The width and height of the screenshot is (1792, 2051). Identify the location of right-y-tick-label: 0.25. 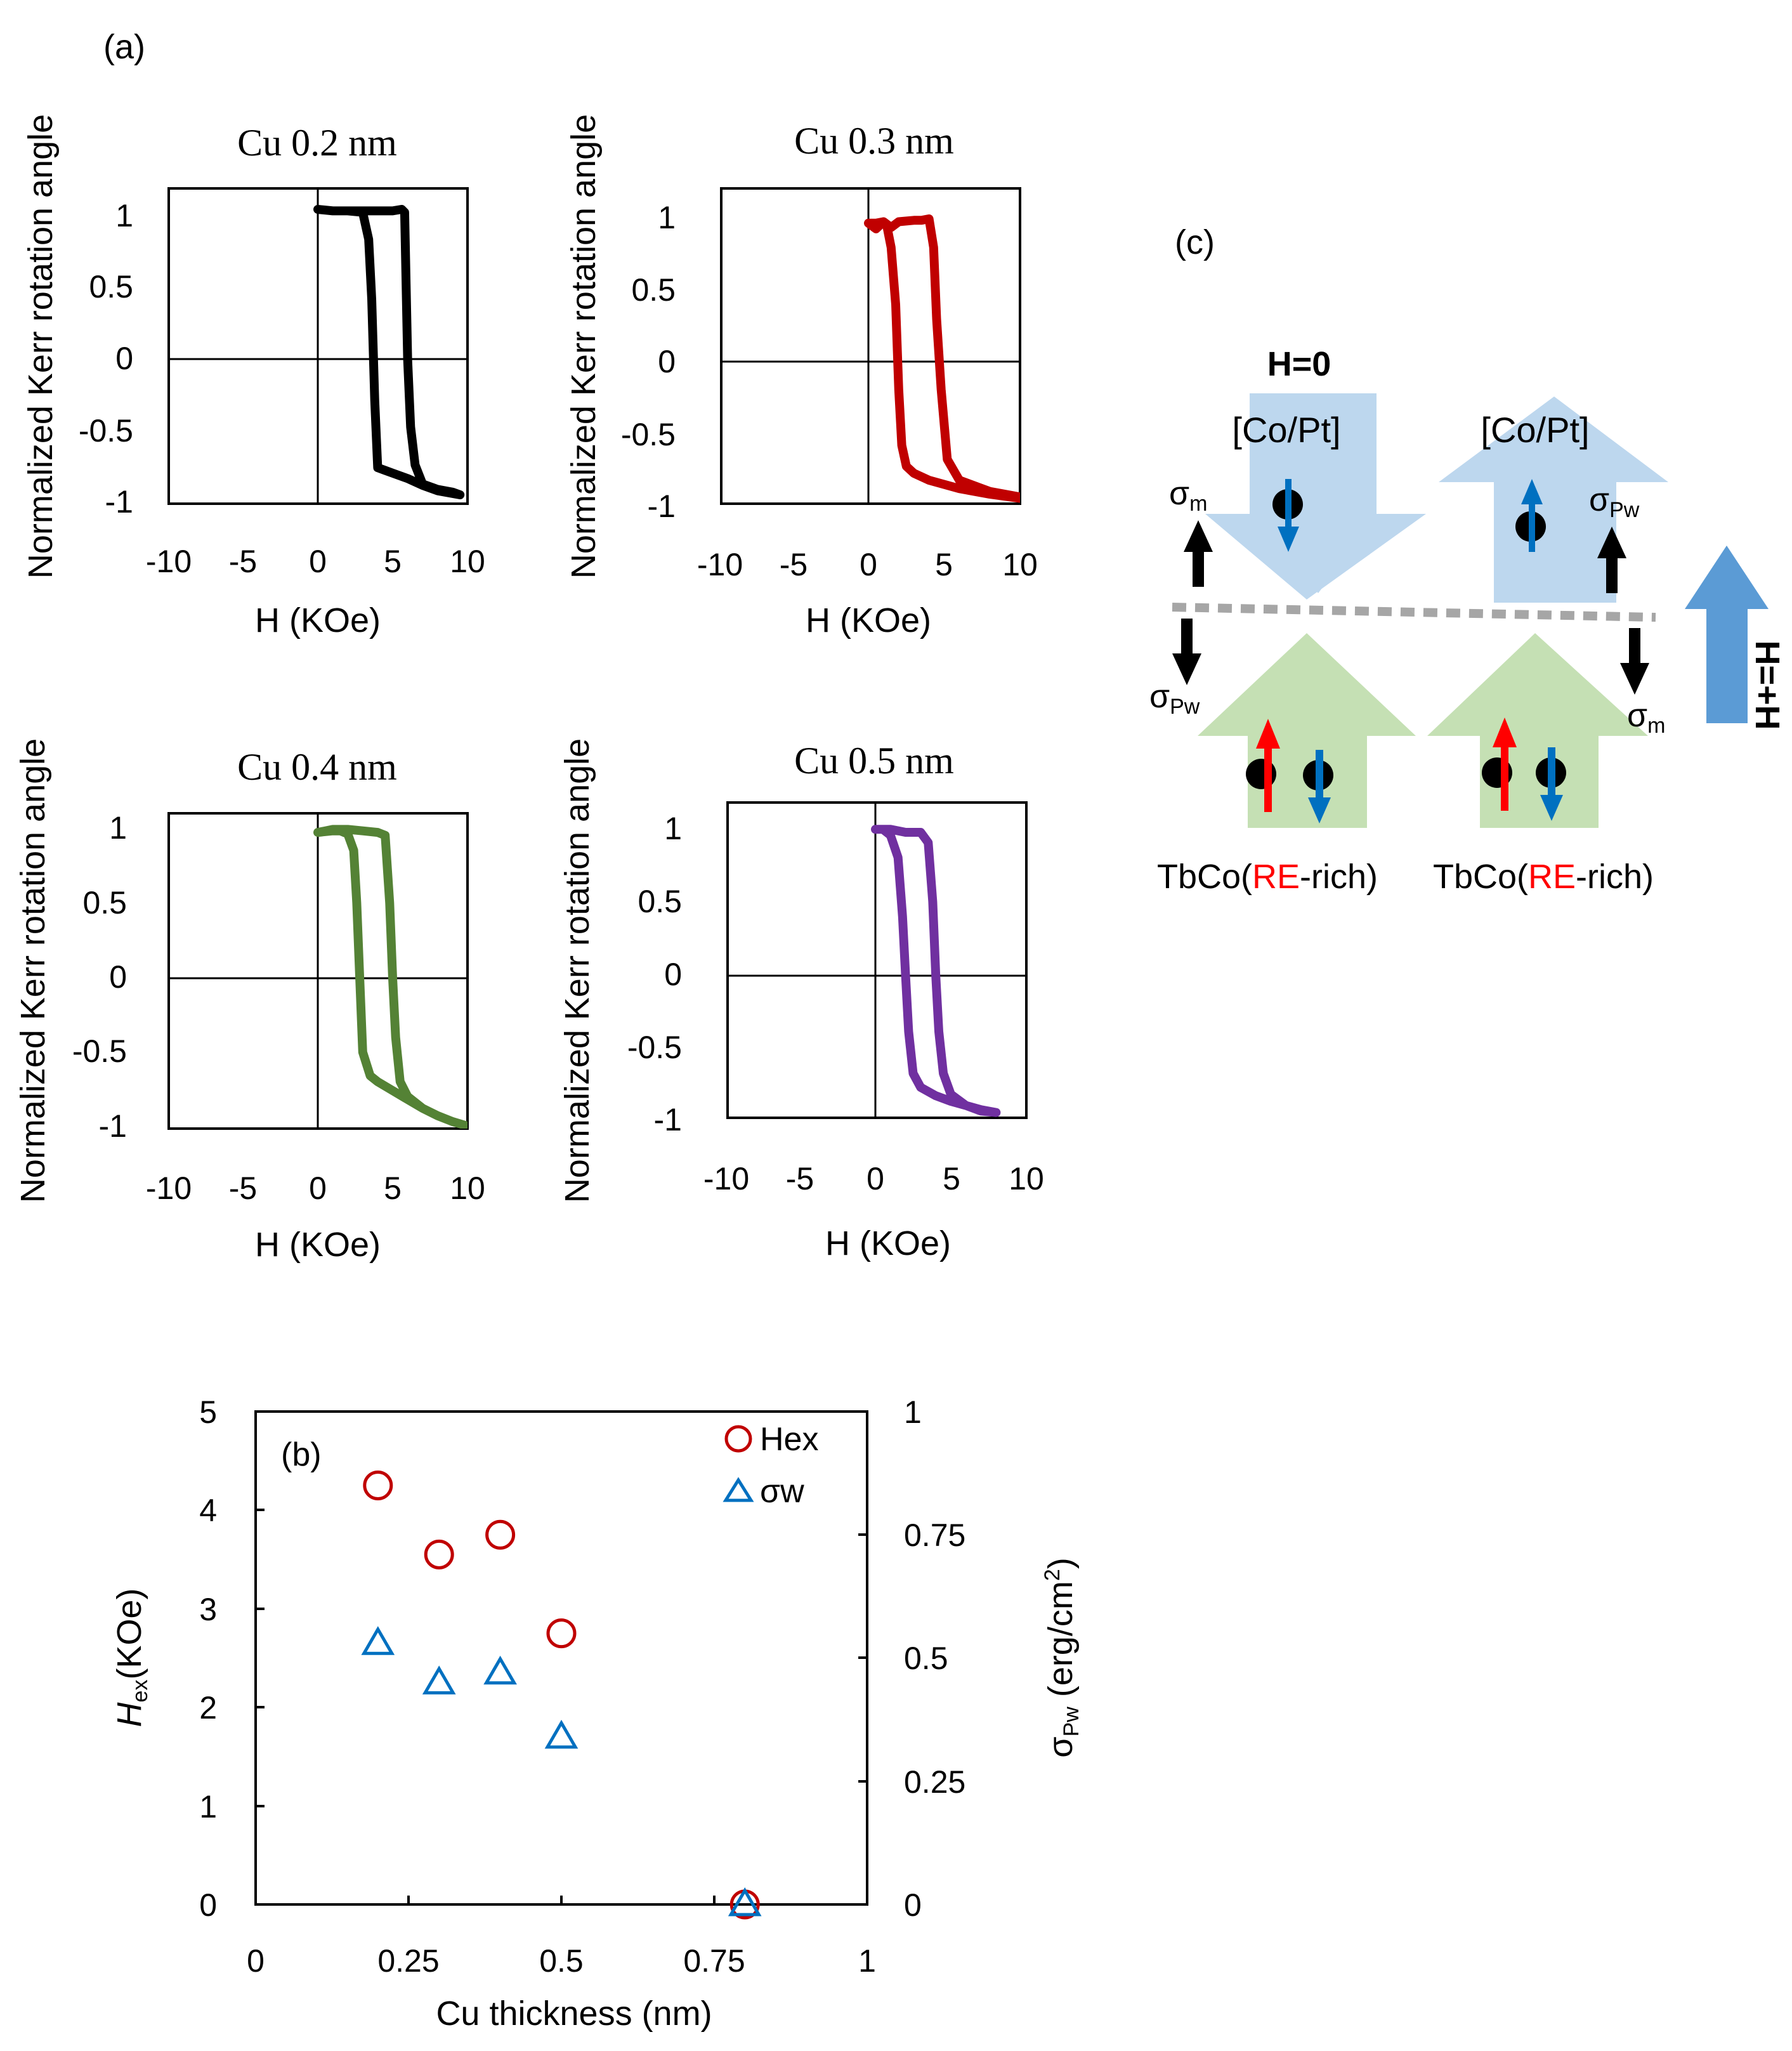
(934, 1782).